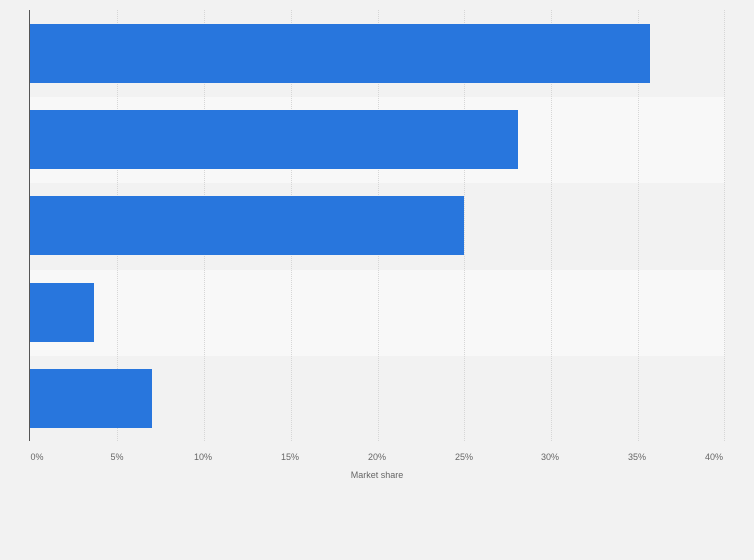 This screenshot has width=754, height=560. What do you see at coordinates (37, 457) in the screenshot?
I see `x-tick-label: 0%` at bounding box center [37, 457].